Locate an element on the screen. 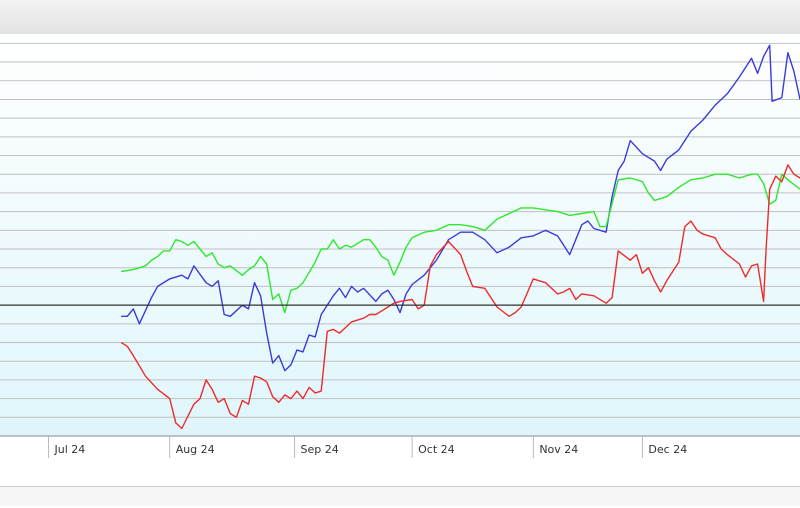 This screenshot has height=508, width=800. top-toolbar-band is located at coordinates (400, 17).